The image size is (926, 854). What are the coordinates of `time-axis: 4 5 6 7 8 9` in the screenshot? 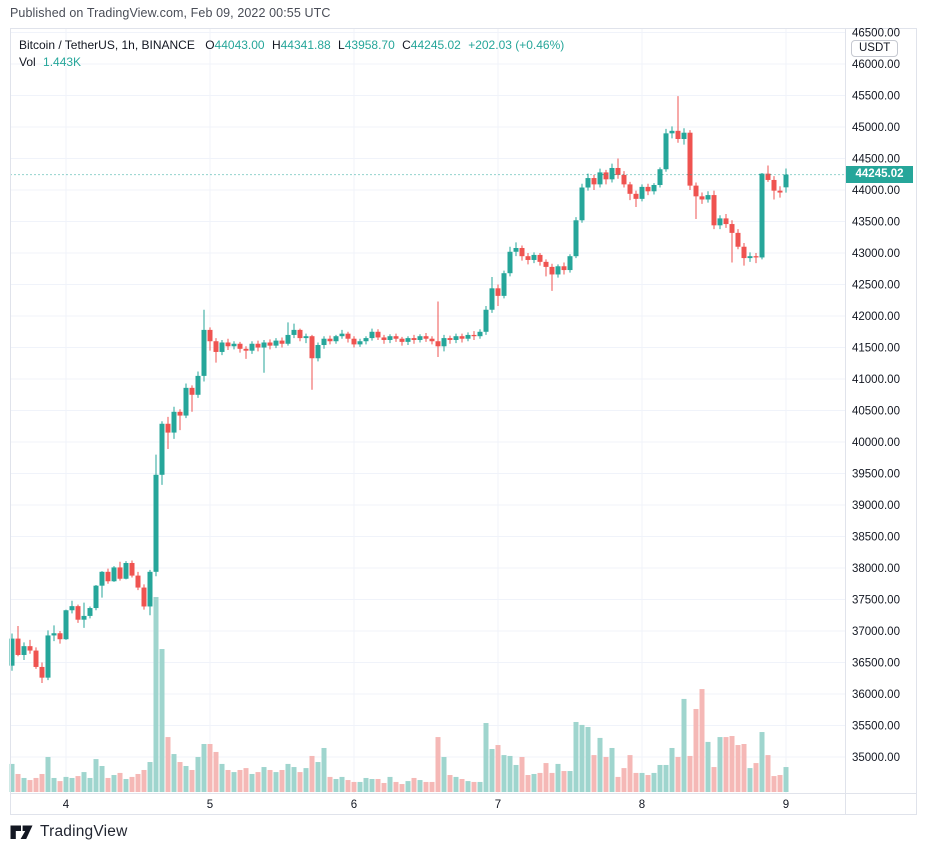 It's located at (426, 805).